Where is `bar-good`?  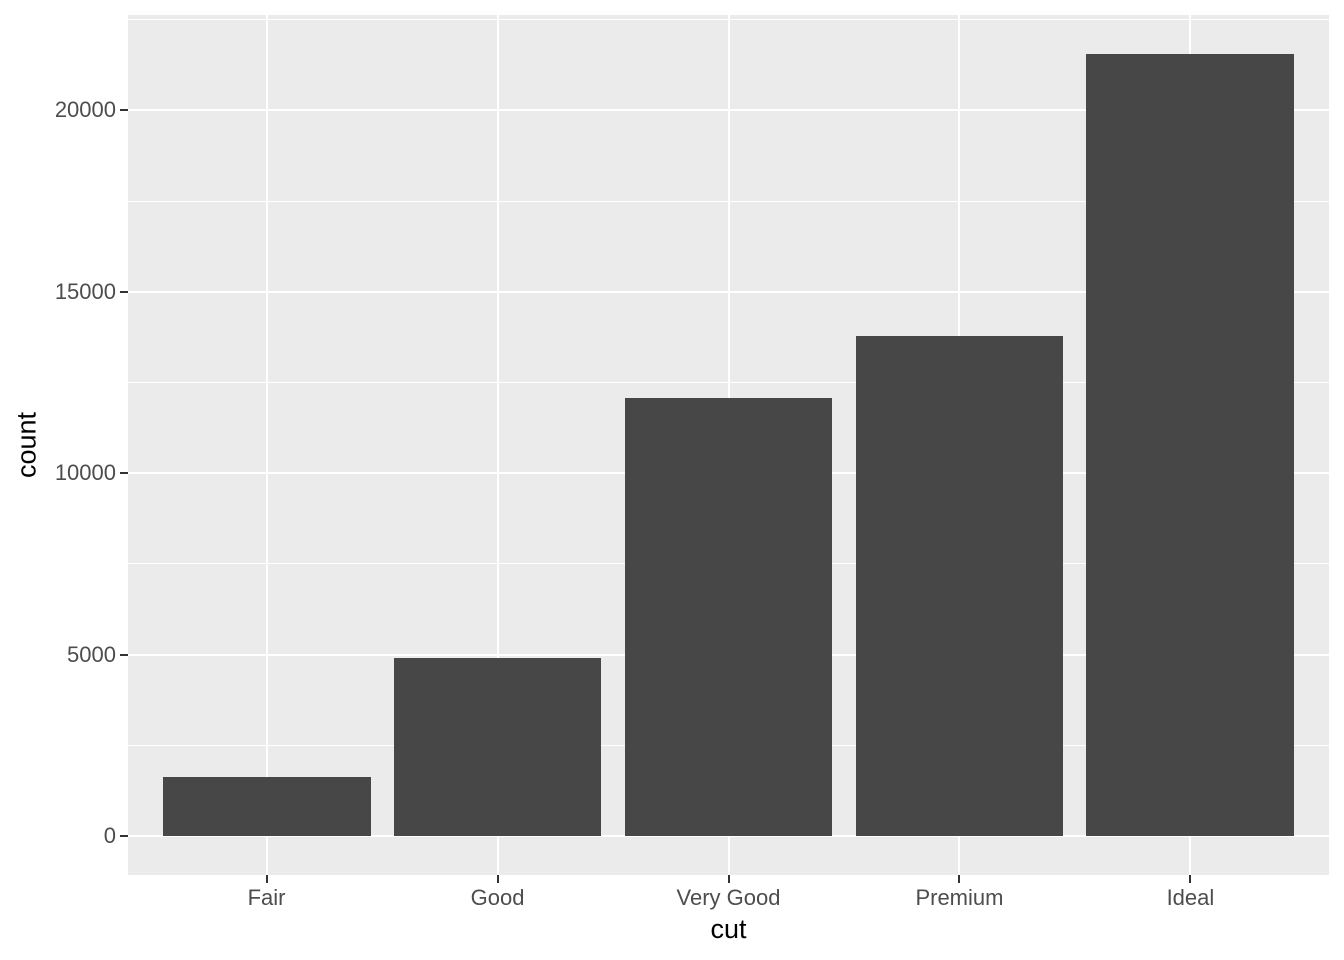
bar-good is located at coordinates (497, 746).